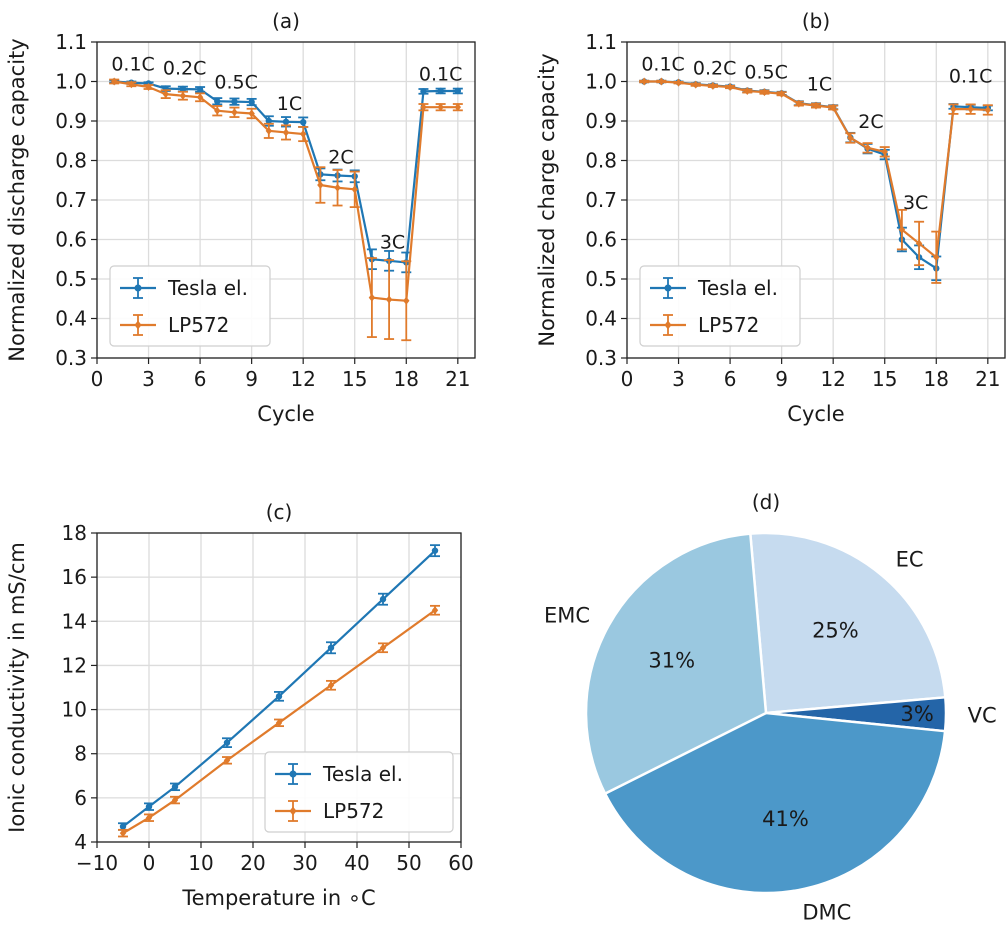  I want to click on legend-label: Tesla el., so click(362, 774).